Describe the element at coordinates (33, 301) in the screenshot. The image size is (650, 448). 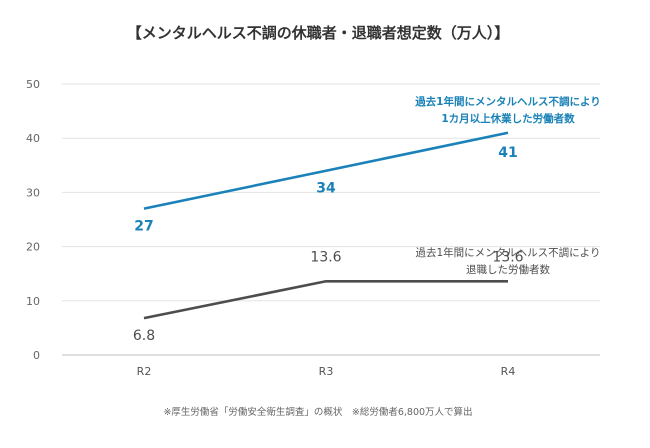
I see `y-tick-label: 10` at that location.